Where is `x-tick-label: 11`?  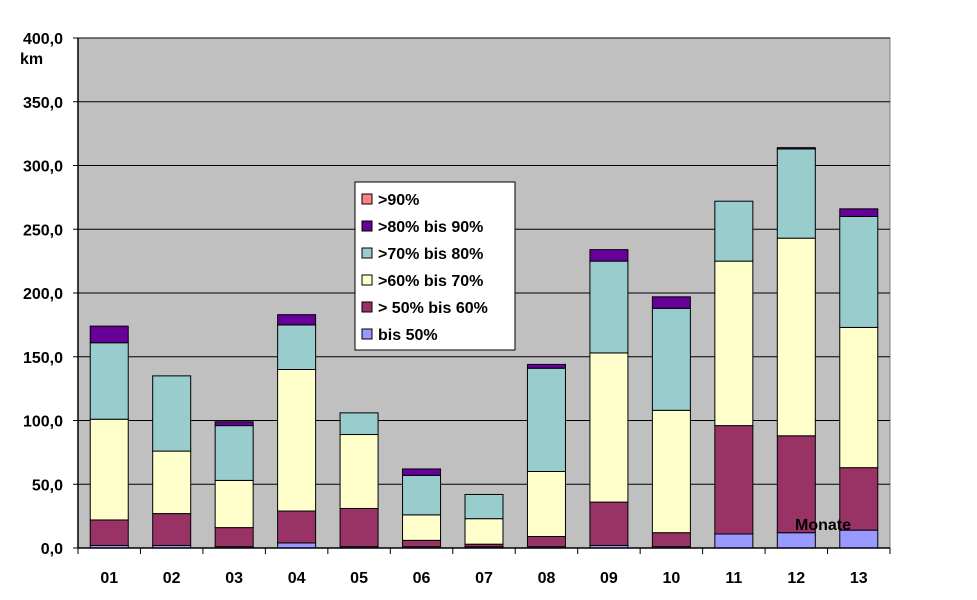 x-tick-label: 11 is located at coordinates (733, 578).